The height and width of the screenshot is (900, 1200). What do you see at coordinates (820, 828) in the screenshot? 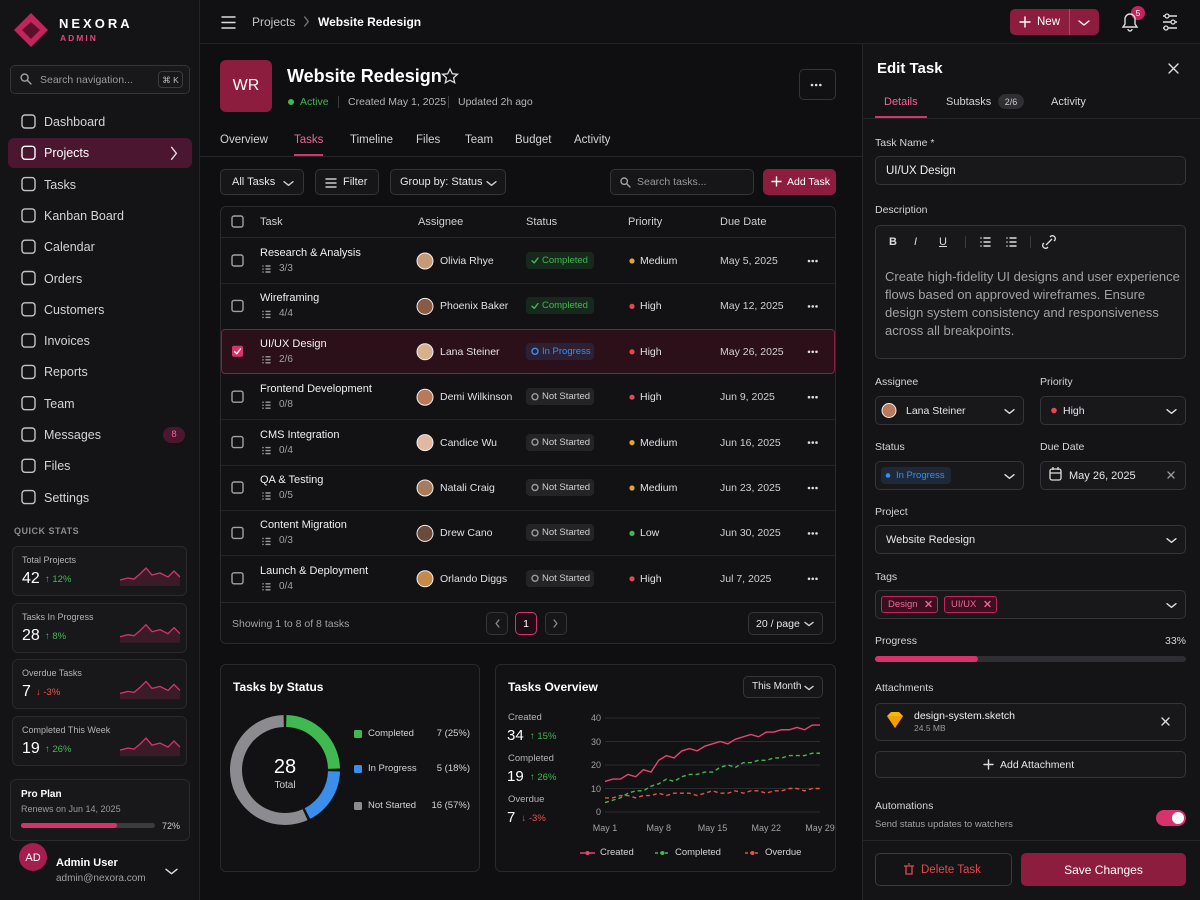
I see `x-tick-label: May 29` at bounding box center [820, 828].